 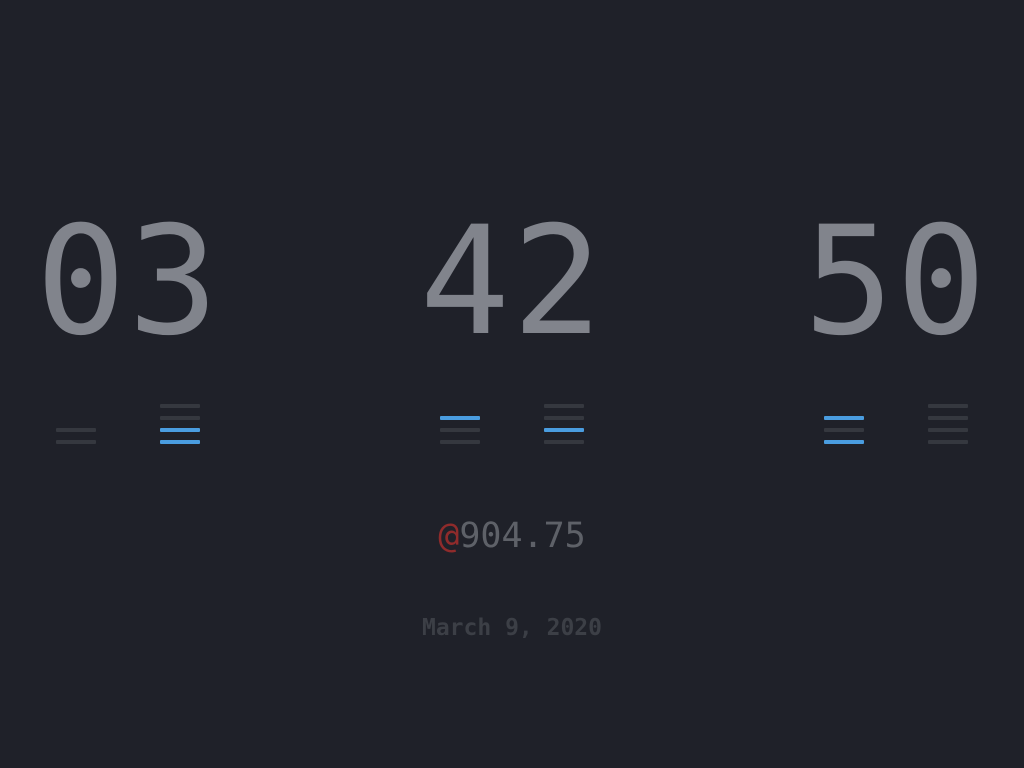 What do you see at coordinates (564, 424) in the screenshot?
I see `binary-minutes-ones` at bounding box center [564, 424].